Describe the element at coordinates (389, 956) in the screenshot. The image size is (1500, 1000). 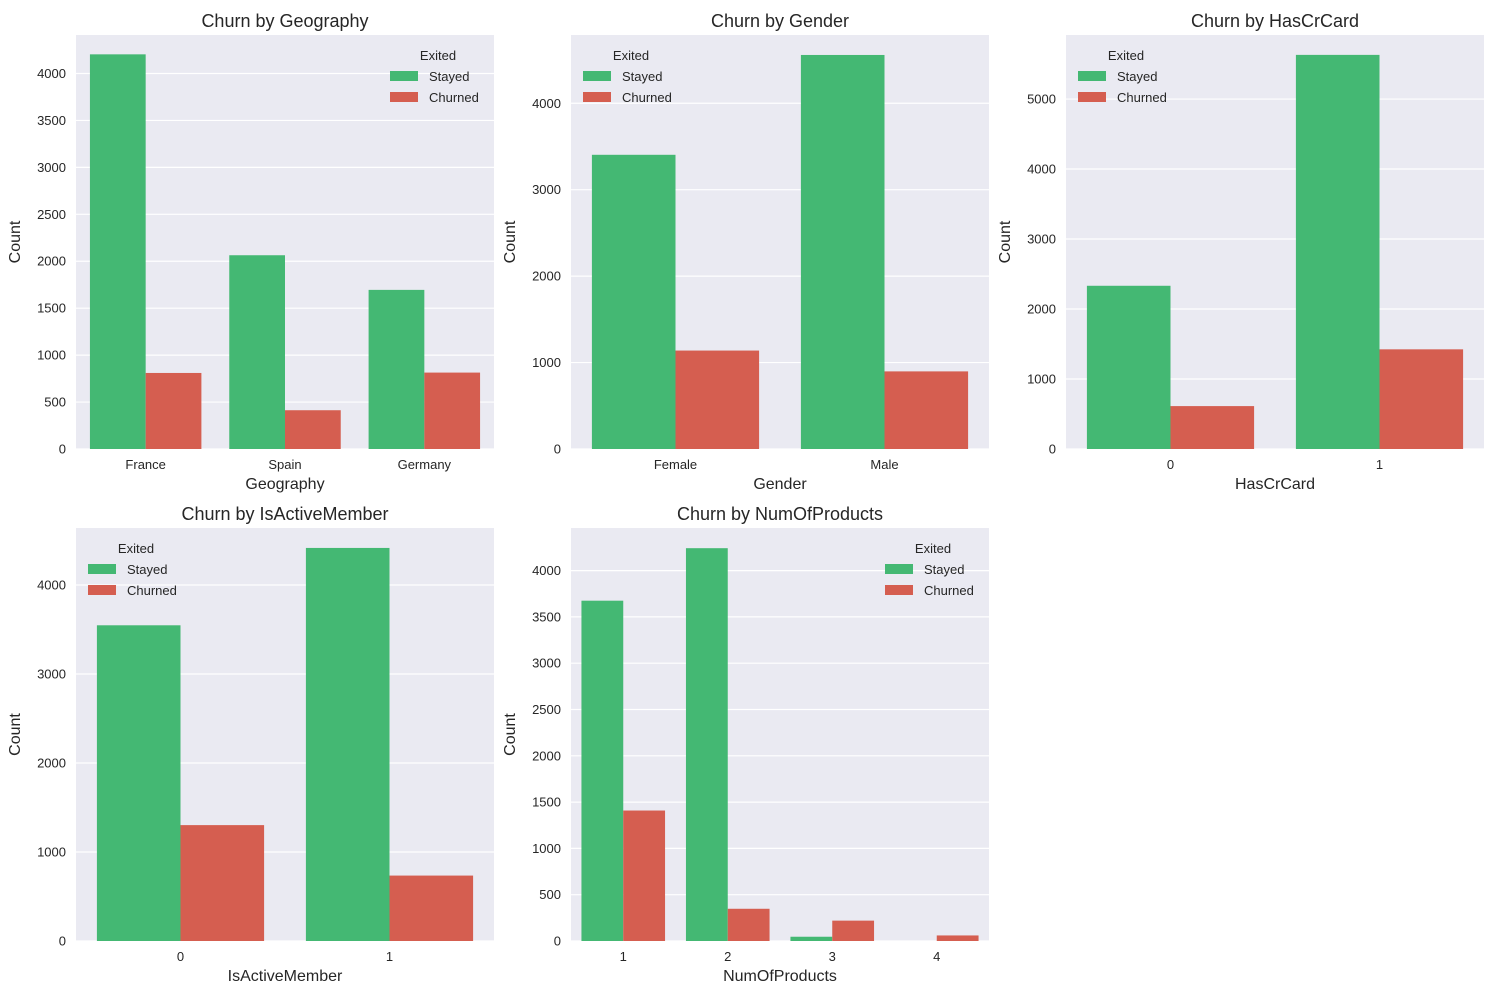
I see `x-tick-label: 1` at that location.